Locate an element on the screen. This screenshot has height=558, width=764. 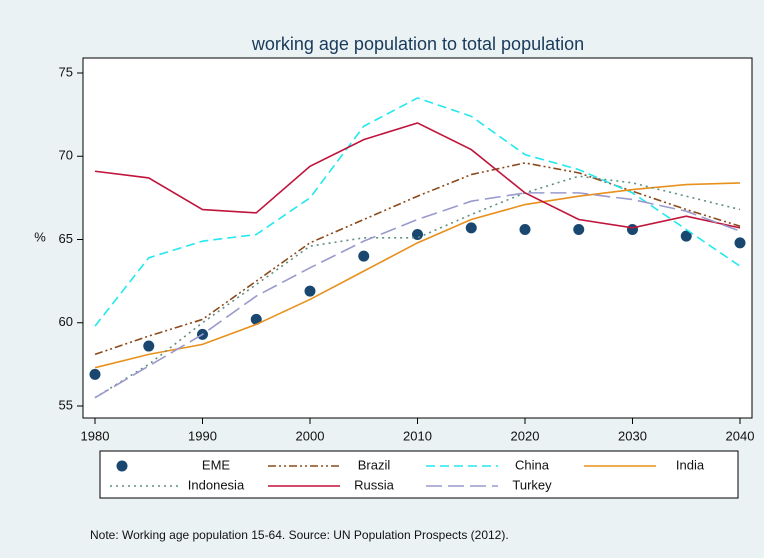
legend-box is located at coordinates (419, 474).